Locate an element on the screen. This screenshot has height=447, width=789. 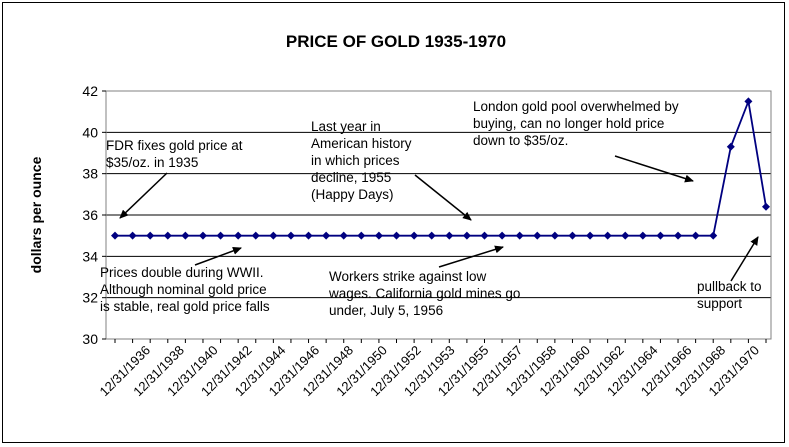
annotation-line: pullback to is located at coordinates (729, 286).